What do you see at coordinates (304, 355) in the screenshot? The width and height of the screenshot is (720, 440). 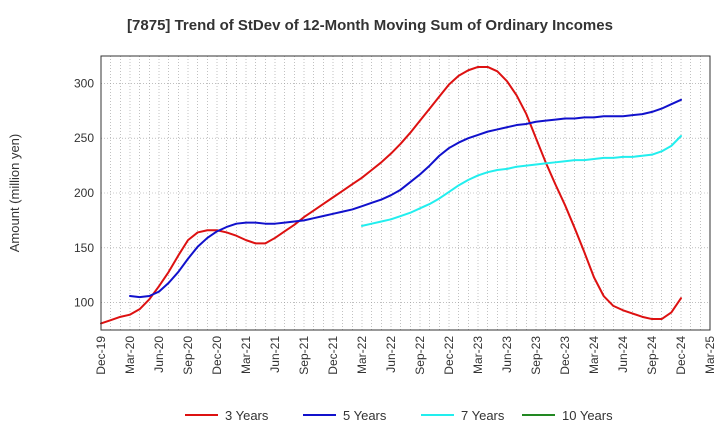 I see `x-tick-label: Sep-21` at bounding box center [304, 355].